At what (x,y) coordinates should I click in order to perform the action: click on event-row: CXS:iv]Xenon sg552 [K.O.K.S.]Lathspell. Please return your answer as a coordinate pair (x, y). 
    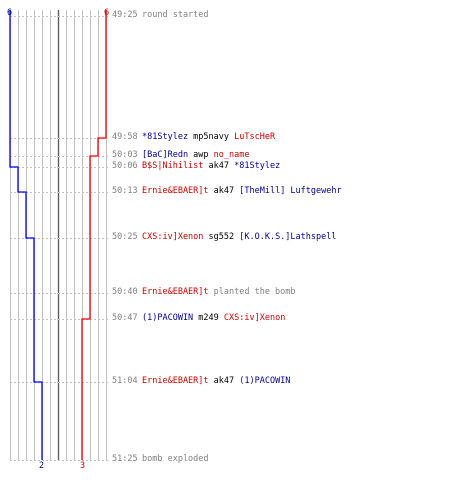
    Looking at the image, I should click on (239, 237).